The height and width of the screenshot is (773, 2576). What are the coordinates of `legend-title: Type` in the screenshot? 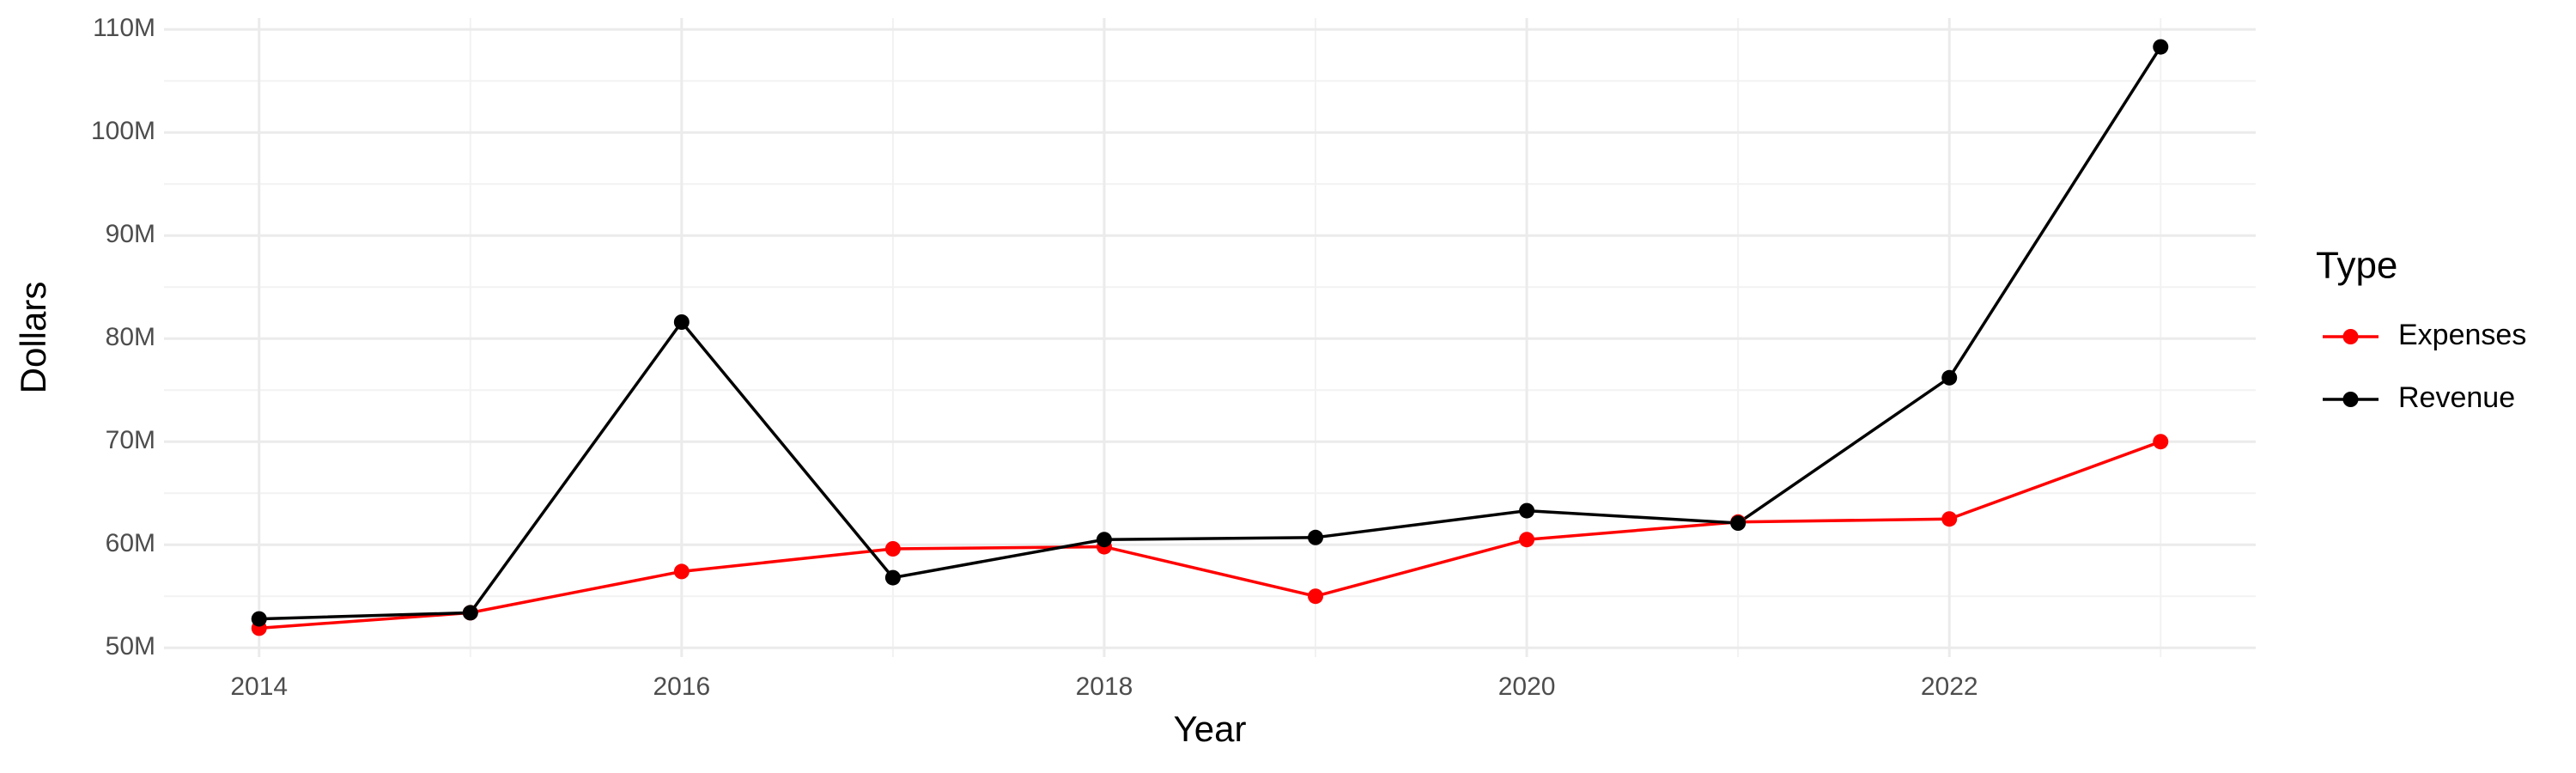 It's located at (2356, 266).